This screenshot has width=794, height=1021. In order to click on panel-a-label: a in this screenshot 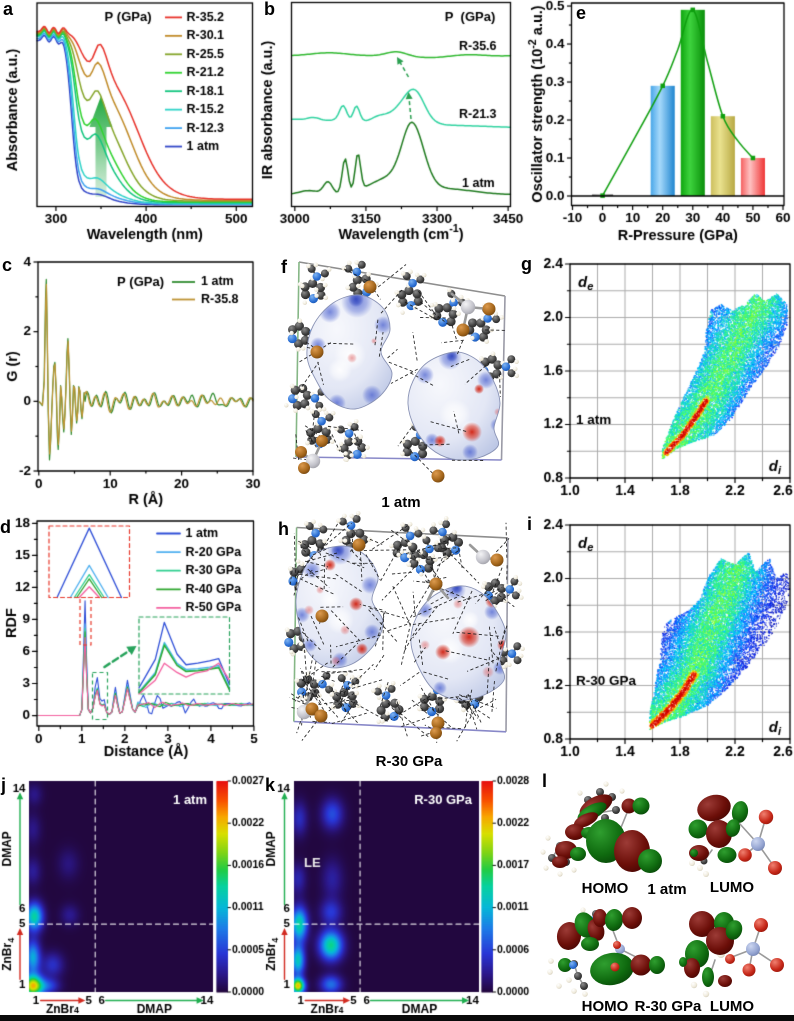, I will do `click(8, 9)`.